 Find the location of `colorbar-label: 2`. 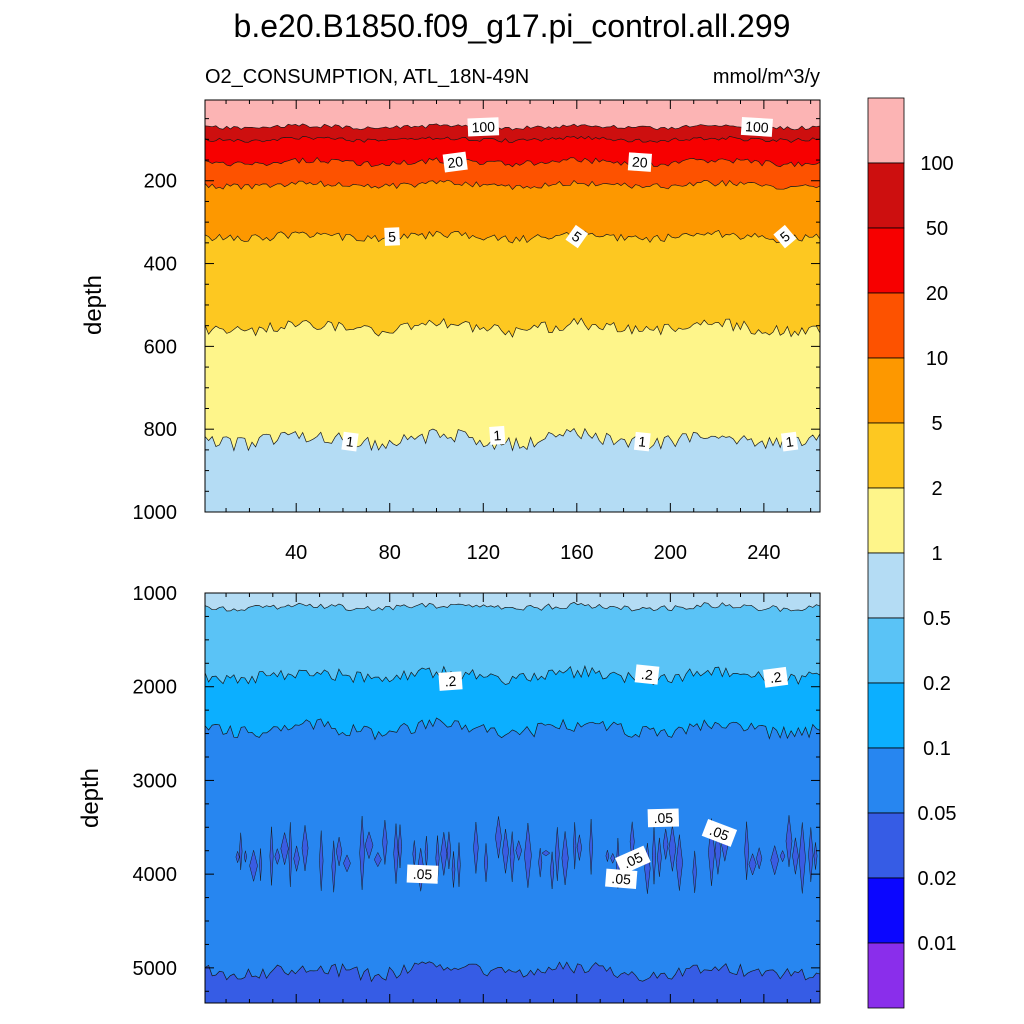

colorbar-label: 2 is located at coordinates (936, 489).